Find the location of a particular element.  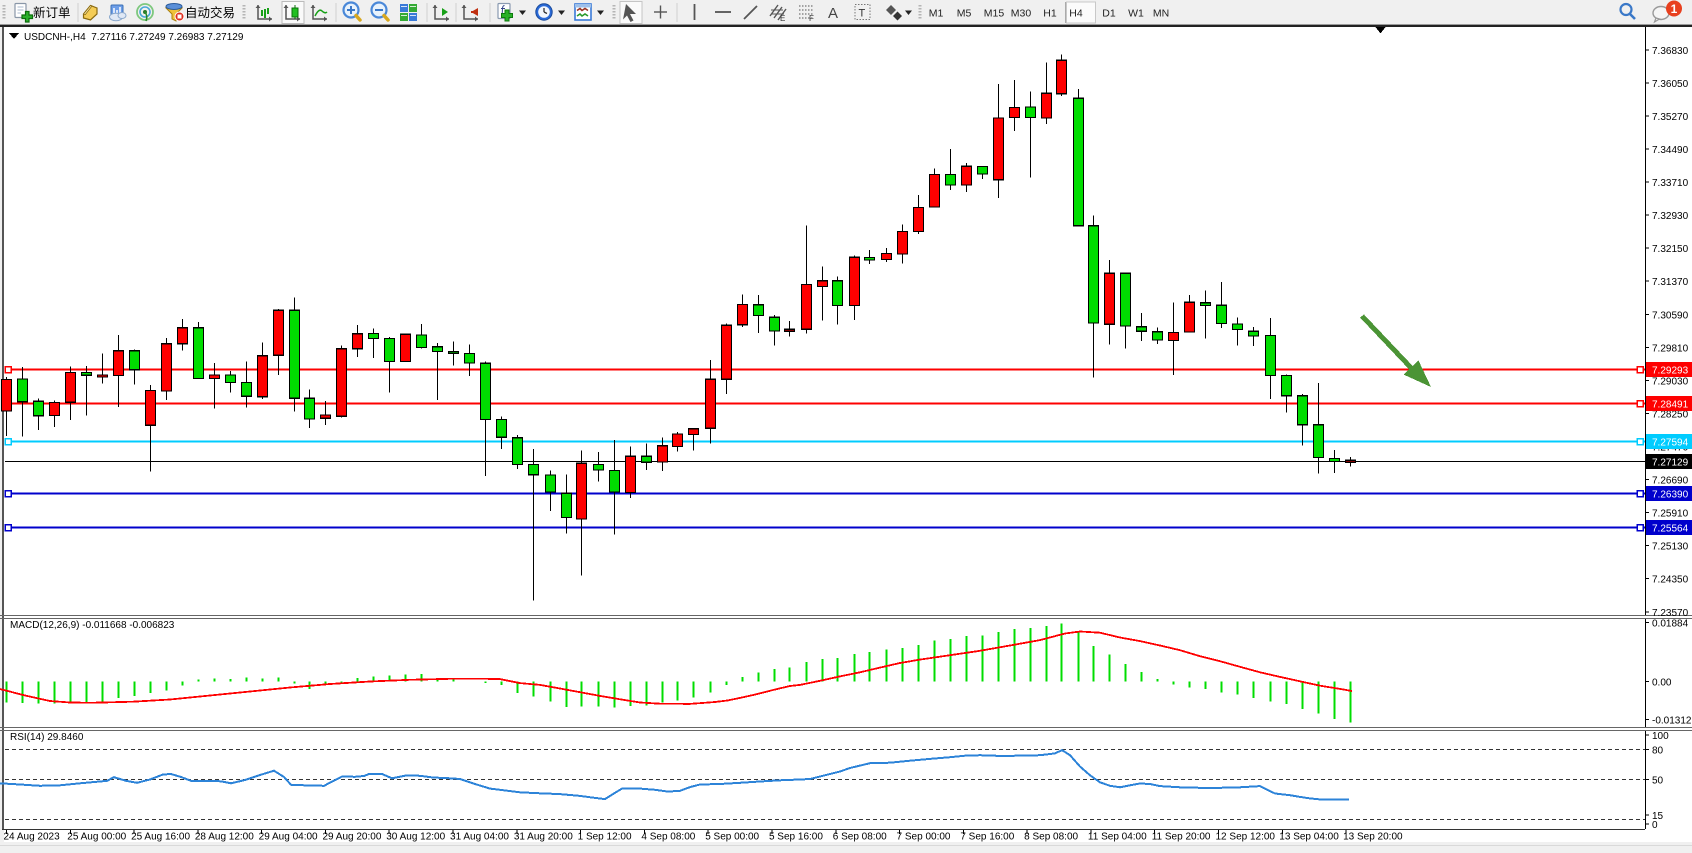

svg-text: 28 Aug 12:00 is located at coordinates (224, 837).